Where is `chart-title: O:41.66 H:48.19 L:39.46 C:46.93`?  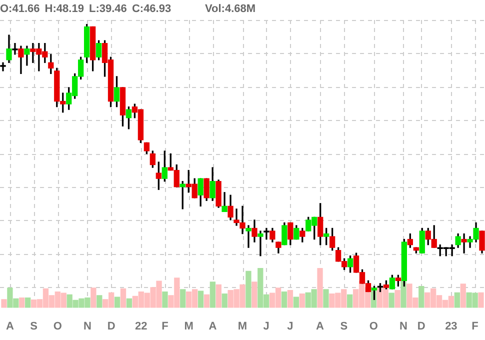
chart-title: O:41.66 H:48.19 L:39.46 C:46.93 is located at coordinates (86, 9).